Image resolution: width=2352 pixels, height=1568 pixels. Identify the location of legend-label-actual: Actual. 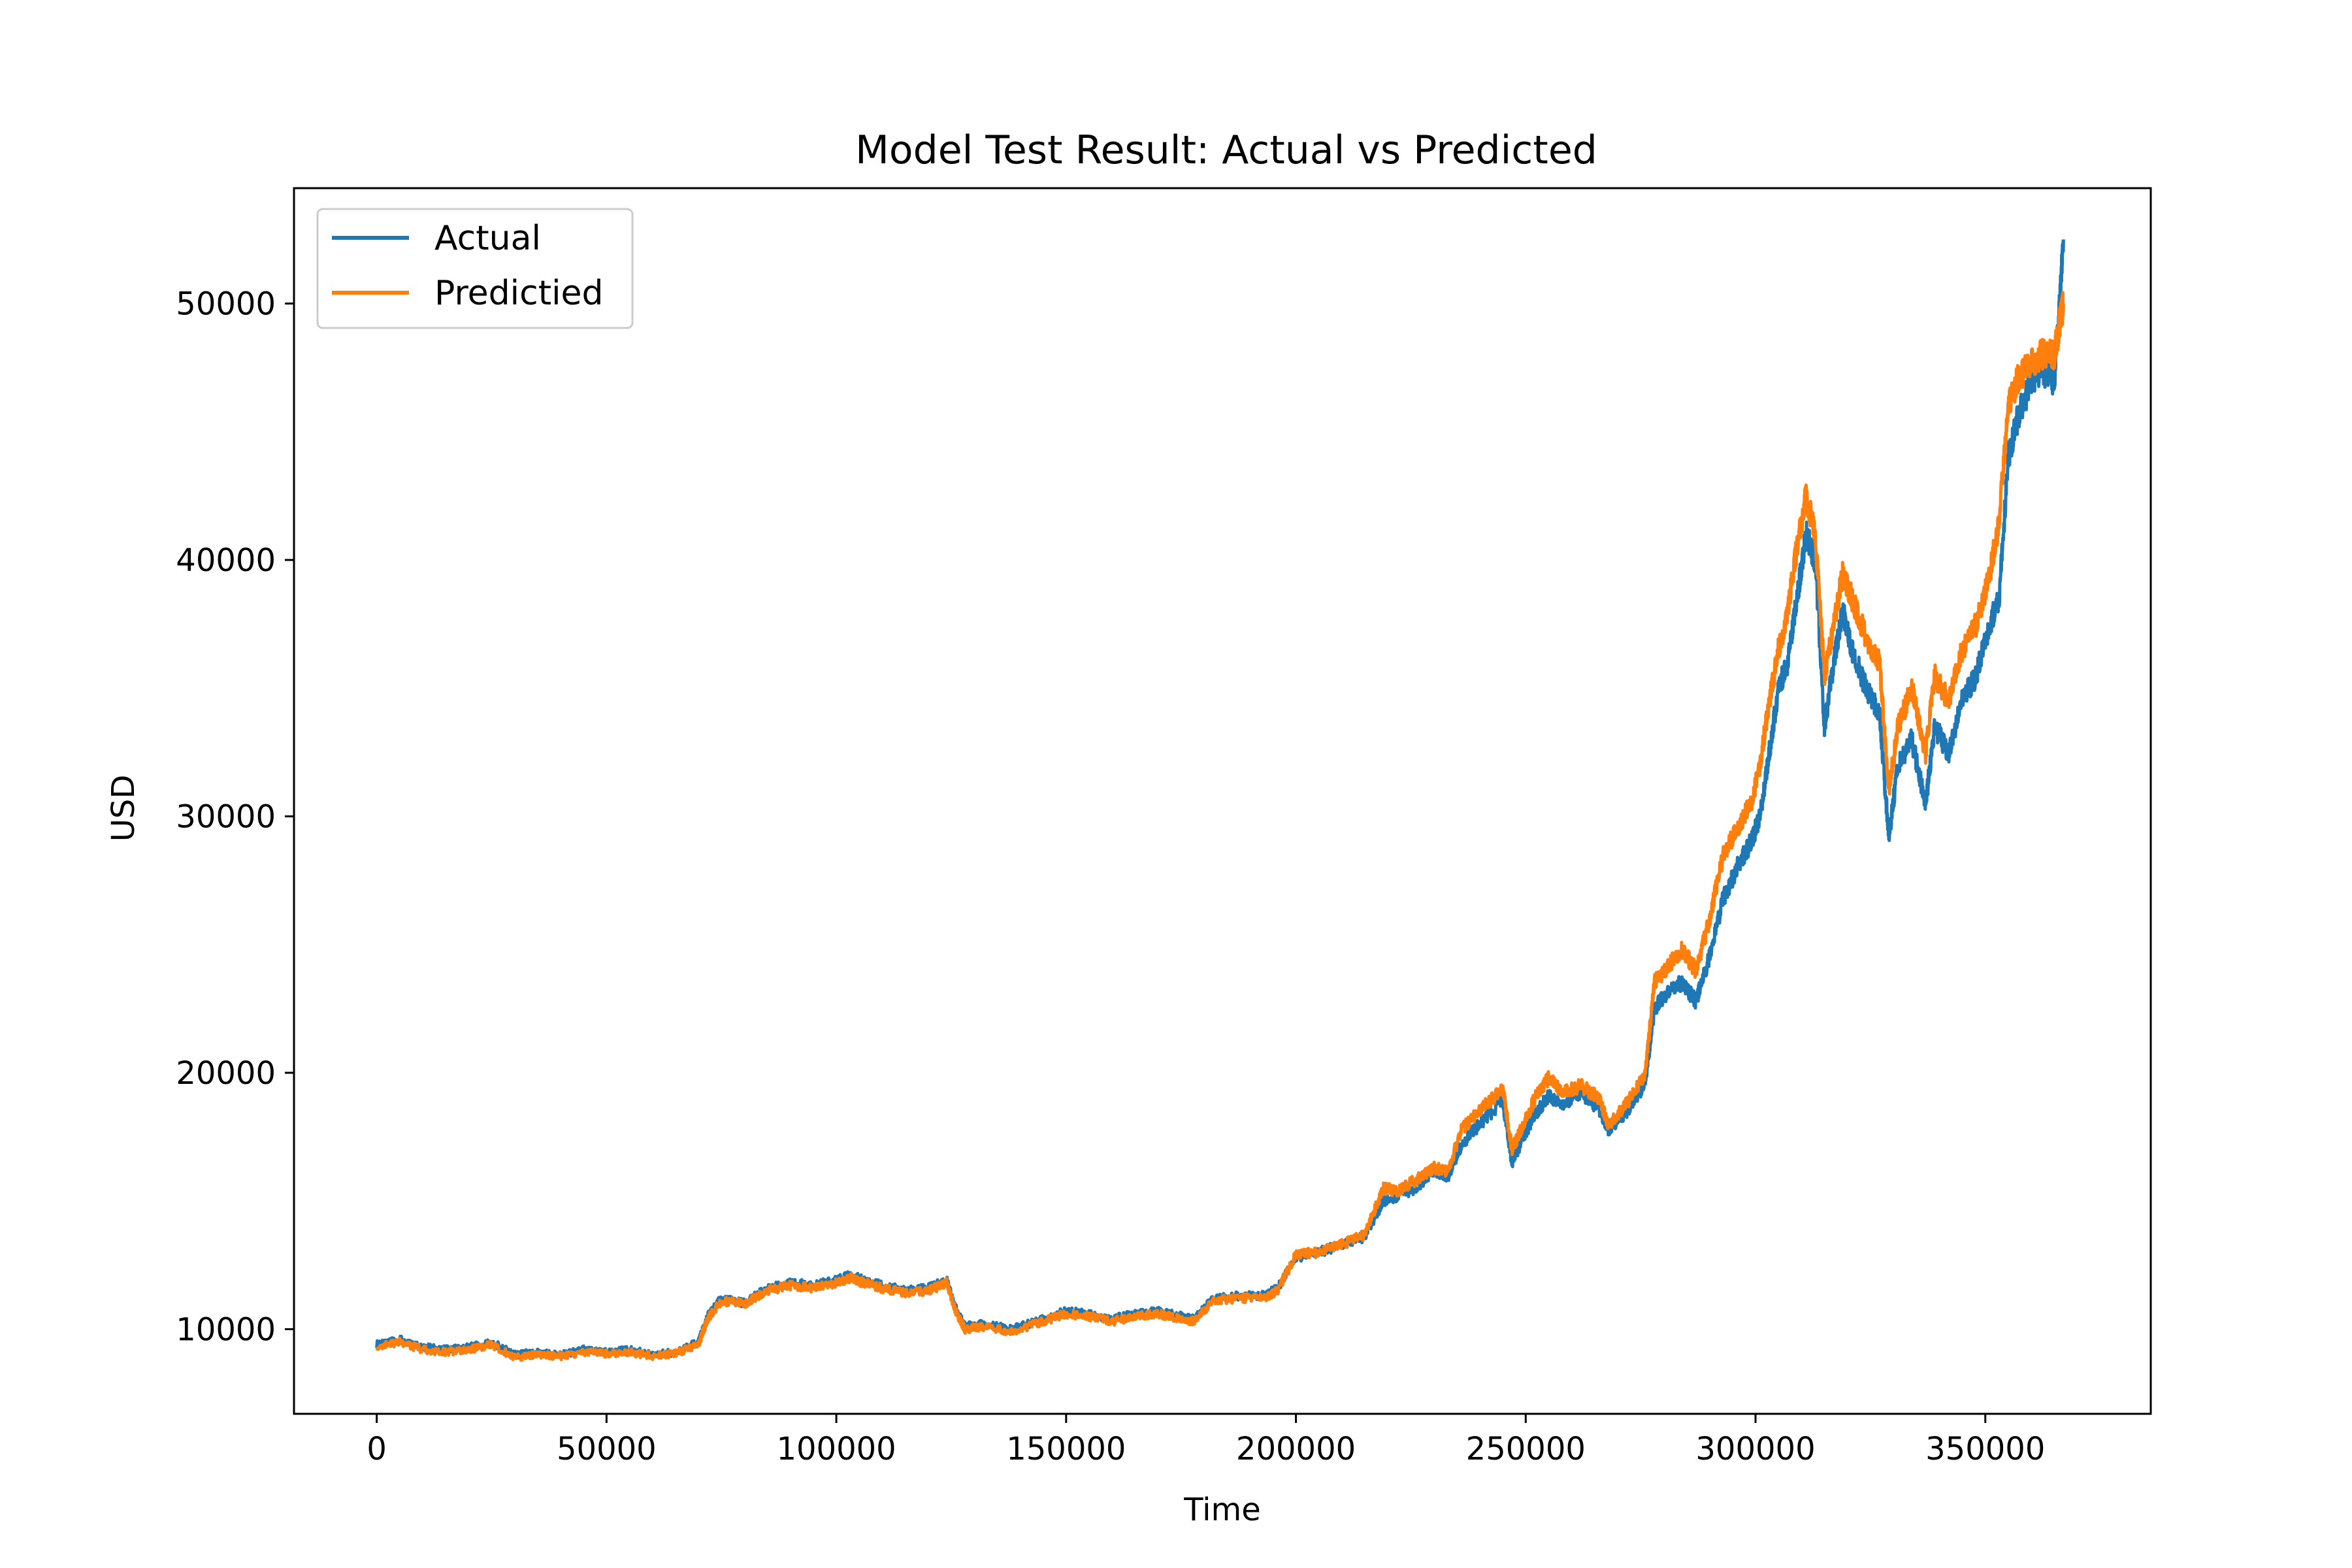
(487, 238).